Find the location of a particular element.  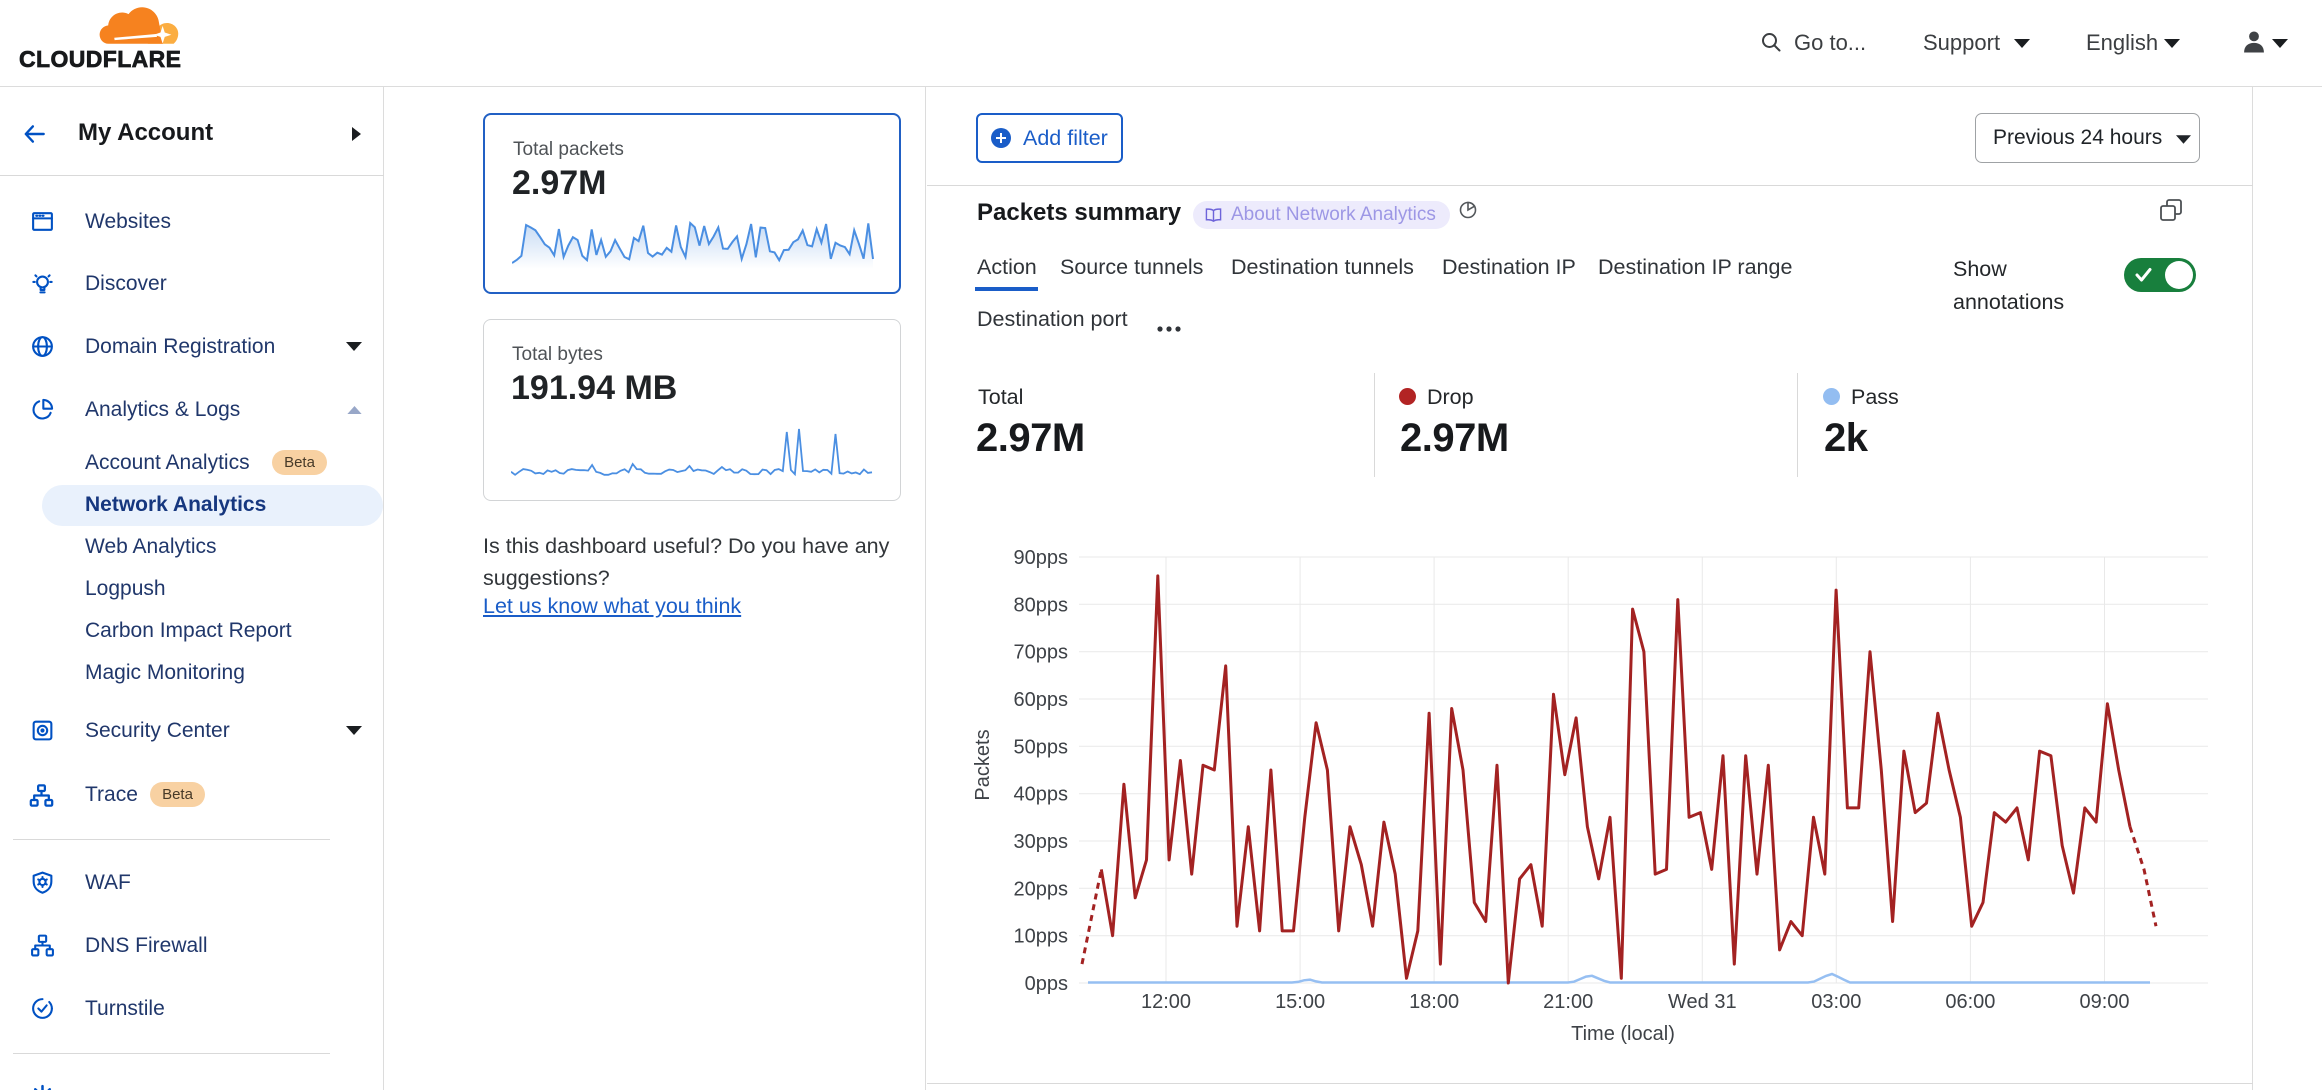

svg-text: Packets is located at coordinates (983, 764).